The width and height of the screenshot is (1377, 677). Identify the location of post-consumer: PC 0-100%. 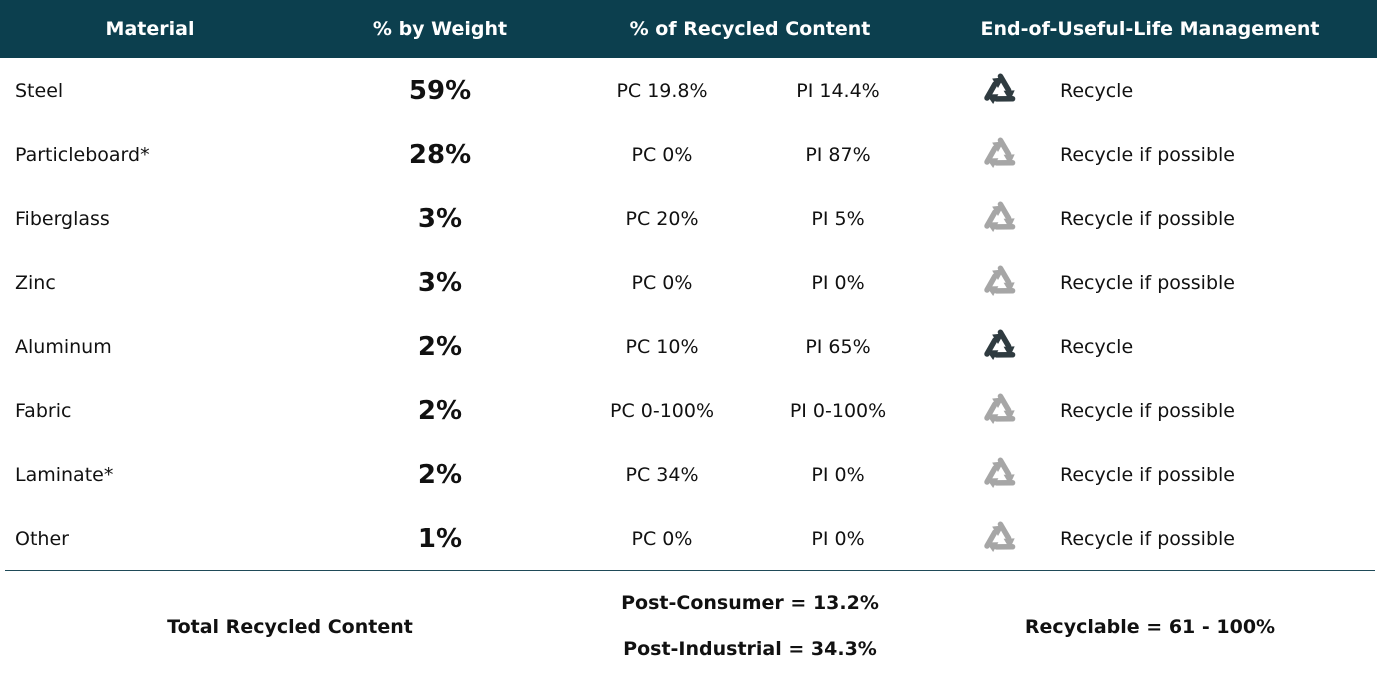
(662, 411).